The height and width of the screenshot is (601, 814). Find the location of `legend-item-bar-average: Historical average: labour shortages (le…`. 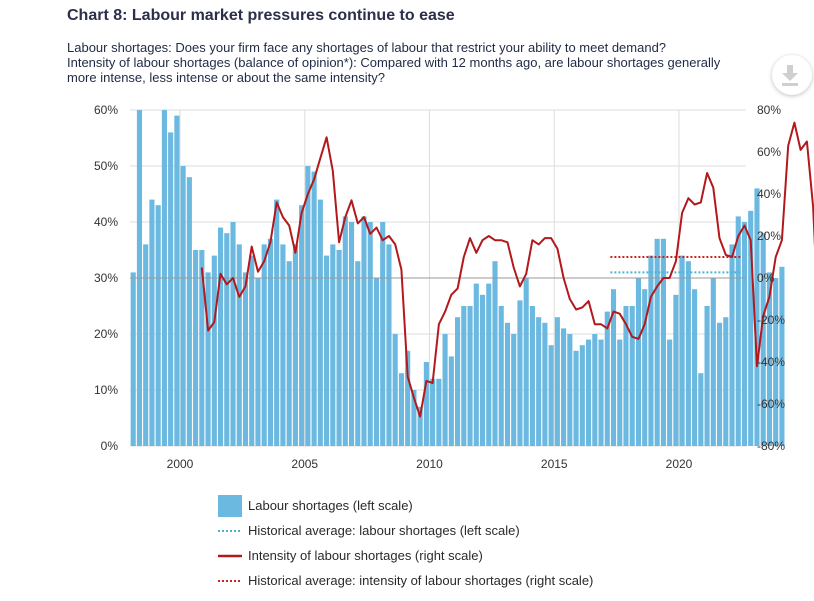

legend-item-bar-average: Historical average: labour shortages (le… is located at coordinates (405, 530).